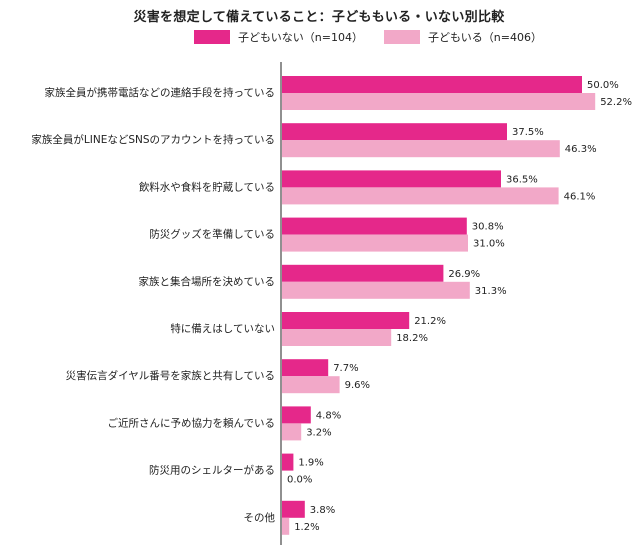 Image resolution: width=638 pixels, height=551 pixels. Describe the element at coordinates (212, 37) in the screenshot. I see `legend-swatch-no-children` at that location.